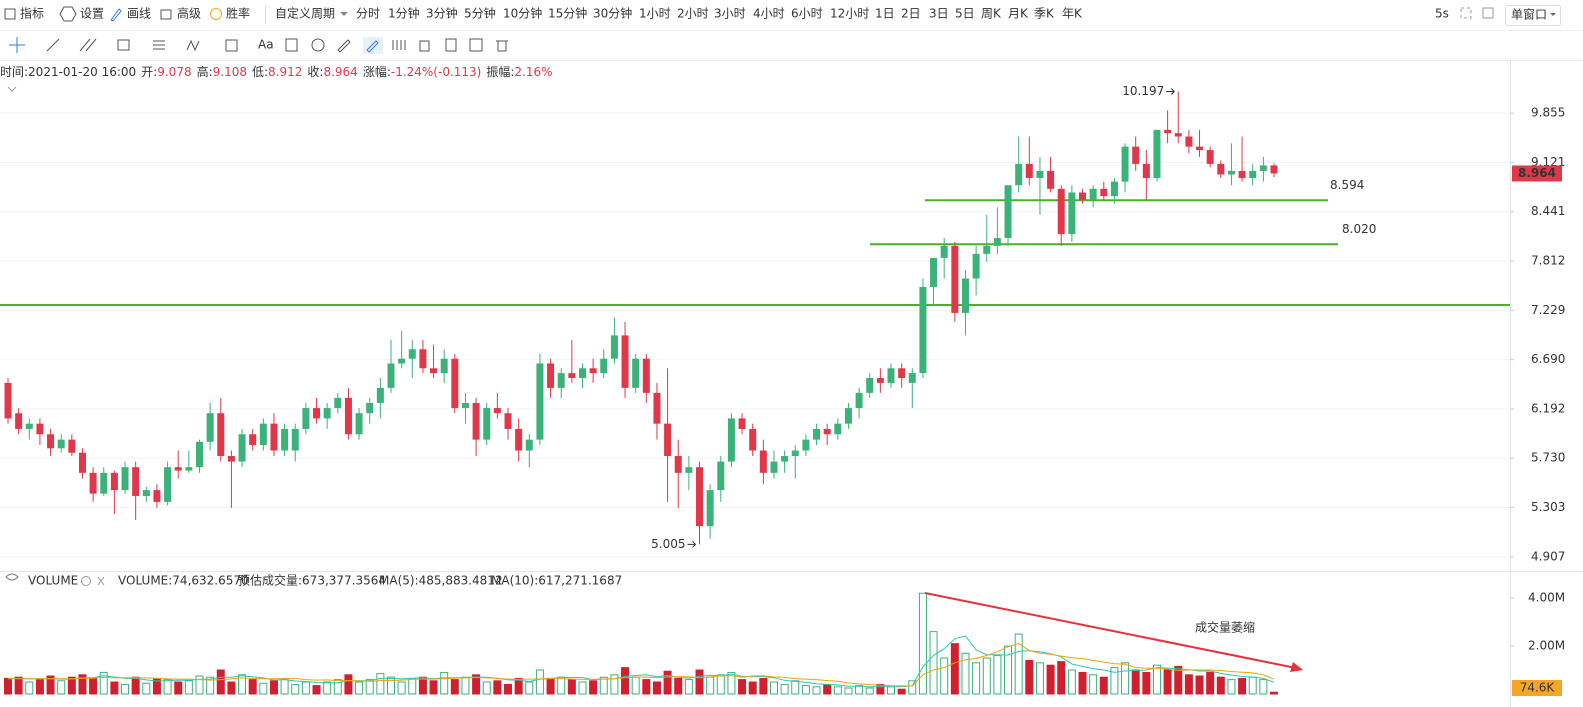  I want to click on high-label: 10.197, so click(1143, 91).